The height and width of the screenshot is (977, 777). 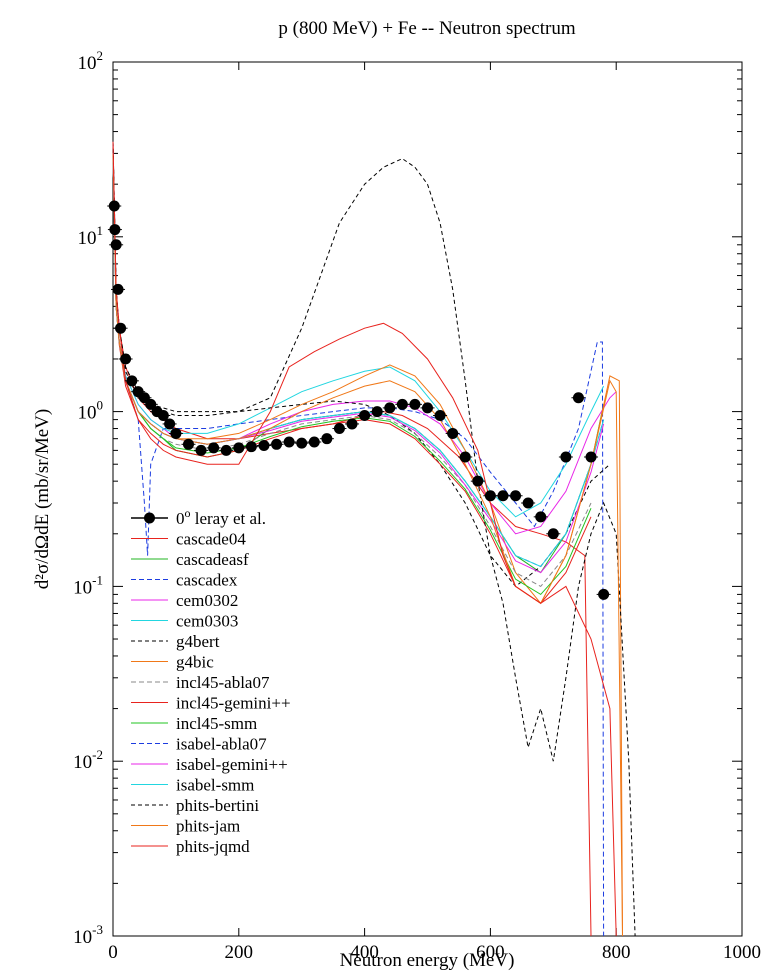 What do you see at coordinates (88, 935) in the screenshot?
I see `y-tick-label: 10⁻³` at bounding box center [88, 935].